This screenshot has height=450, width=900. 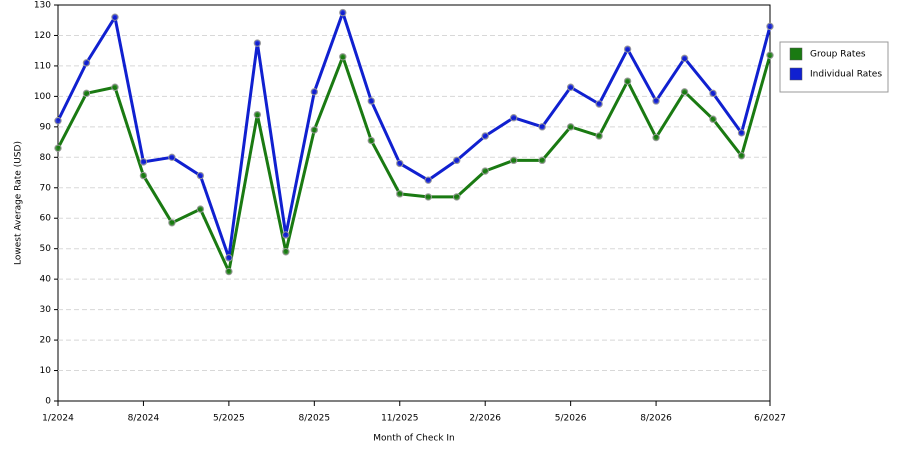 I want to click on x-tick-label: 8/2025, so click(x=314, y=419).